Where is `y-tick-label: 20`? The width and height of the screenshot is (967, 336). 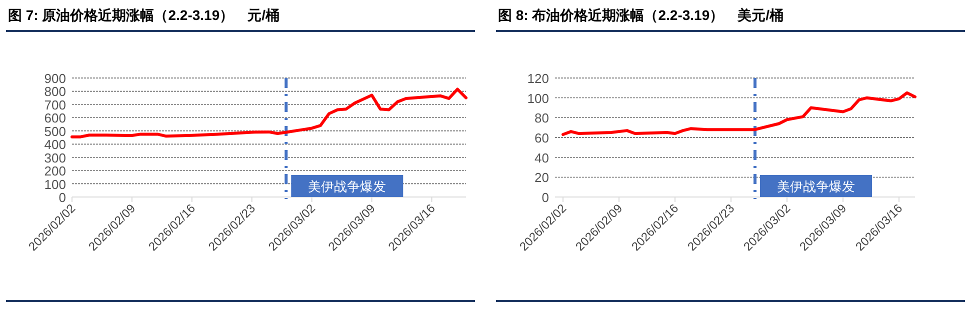
y-tick-label: 20 is located at coordinates (541, 178).